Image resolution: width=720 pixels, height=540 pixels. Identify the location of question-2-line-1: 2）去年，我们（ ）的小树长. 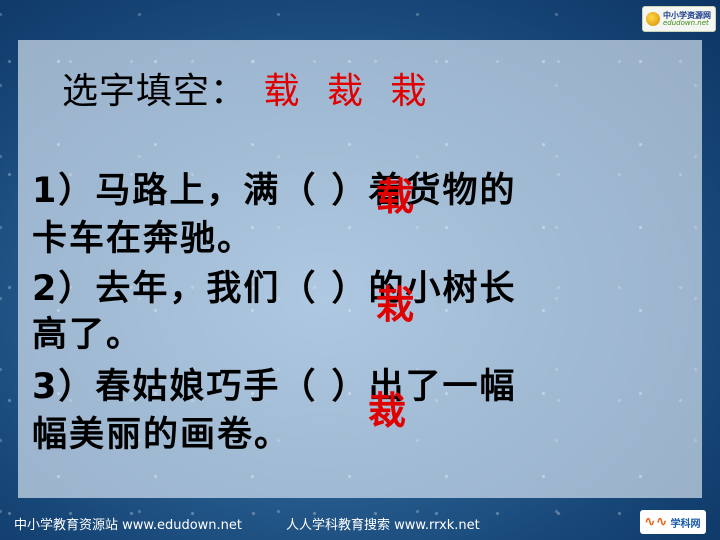
(274, 289).